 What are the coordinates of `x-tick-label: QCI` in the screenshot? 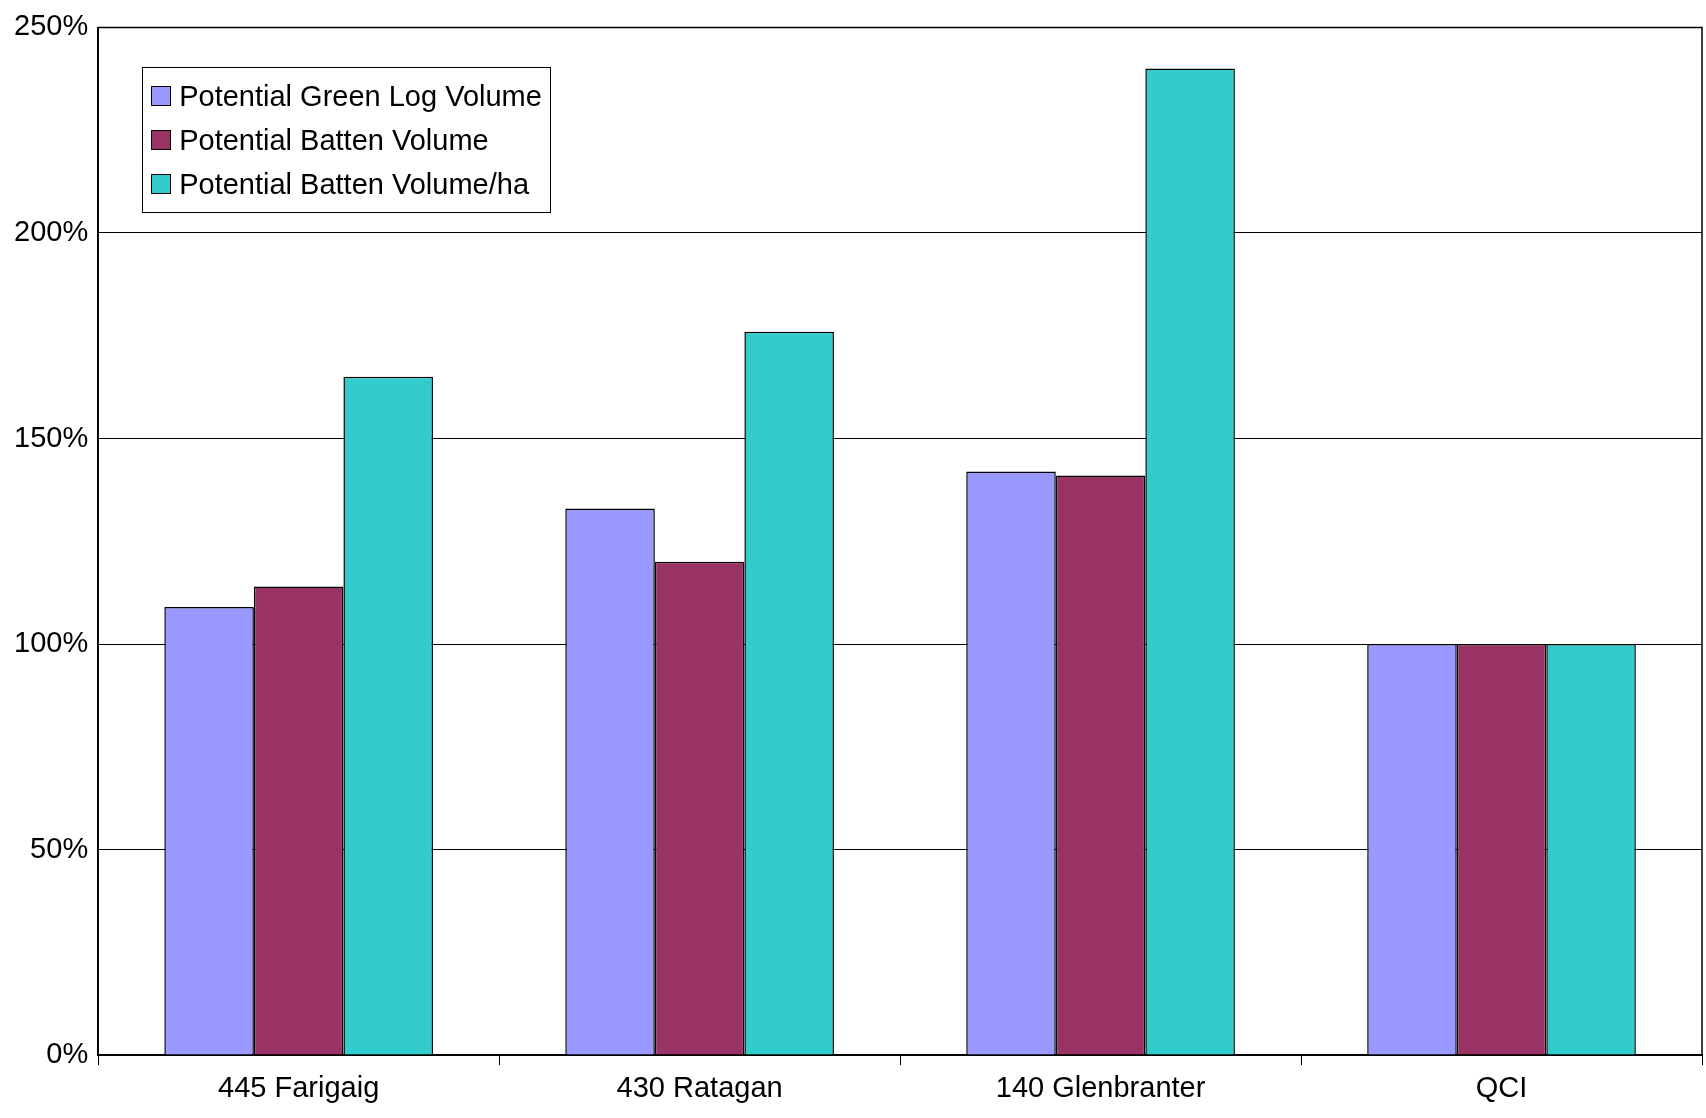 It's located at (1501, 1086).